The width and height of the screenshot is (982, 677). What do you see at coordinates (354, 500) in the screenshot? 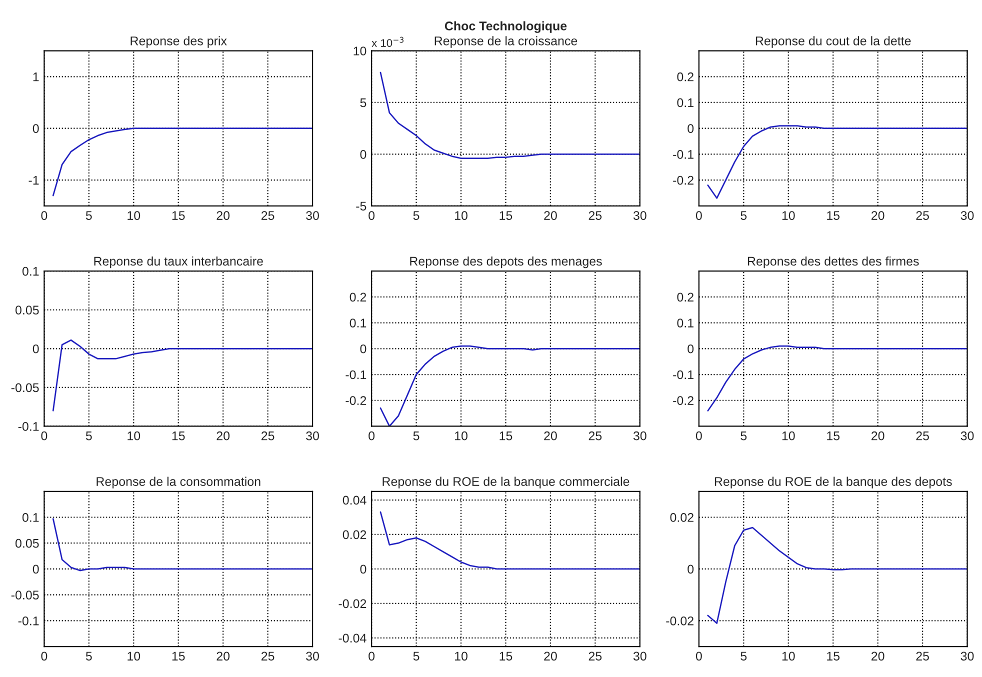
I see `y-tick-label: 0.04` at bounding box center [354, 500].